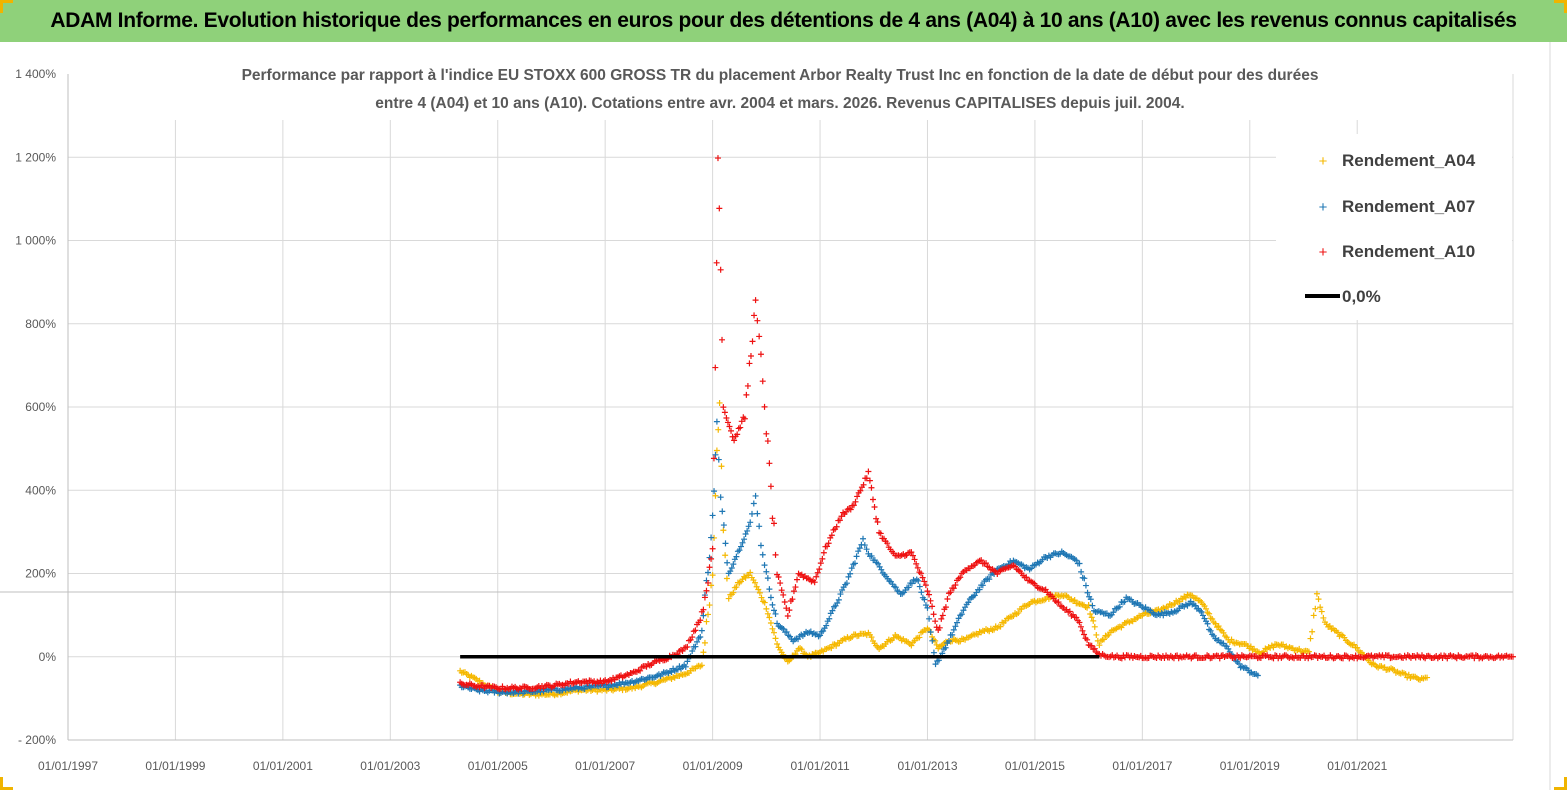 The height and width of the screenshot is (790, 1567). I want to click on legend-marker-a07: +, so click(1323, 207).